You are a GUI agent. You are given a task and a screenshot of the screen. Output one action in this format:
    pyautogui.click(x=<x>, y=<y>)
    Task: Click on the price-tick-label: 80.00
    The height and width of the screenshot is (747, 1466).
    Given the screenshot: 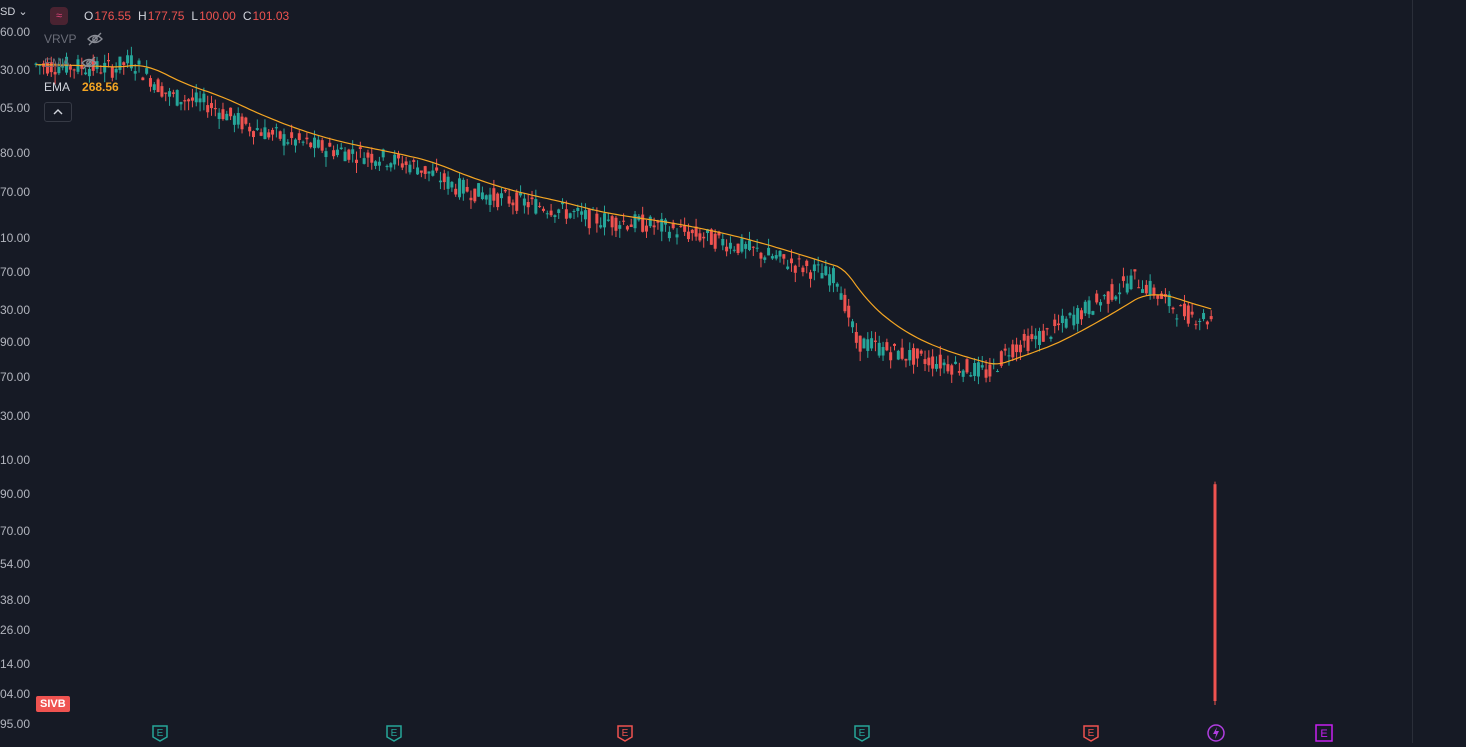 What is the action you would take?
    pyautogui.click(x=15, y=153)
    